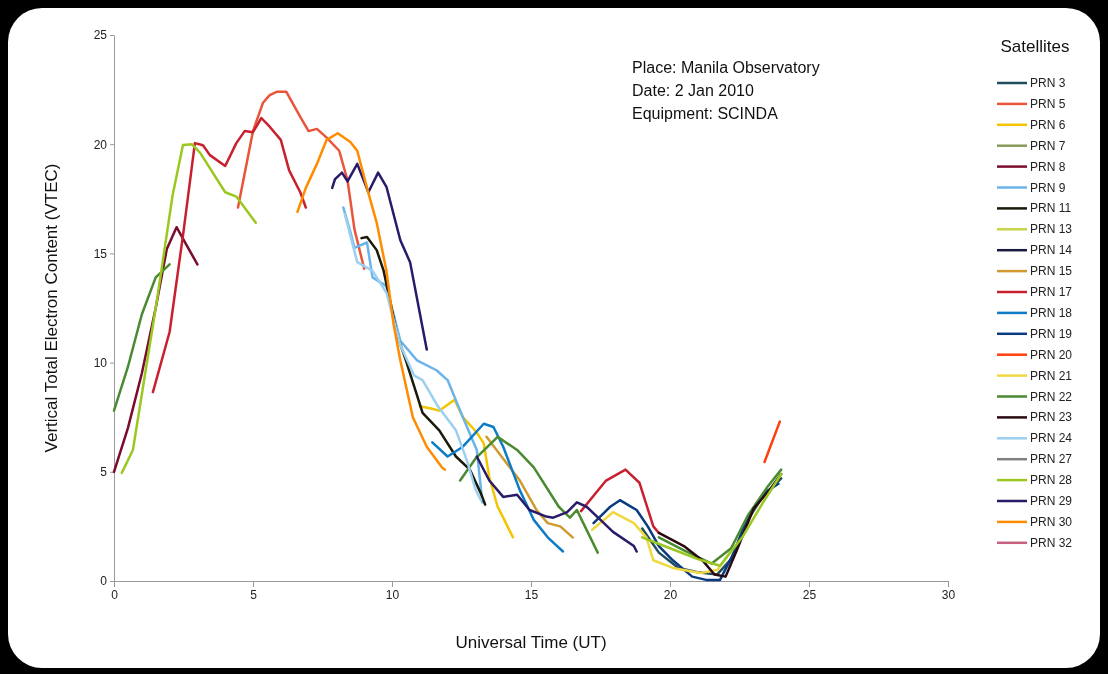  I want to click on legend-title: Satellites, so click(1035, 46).